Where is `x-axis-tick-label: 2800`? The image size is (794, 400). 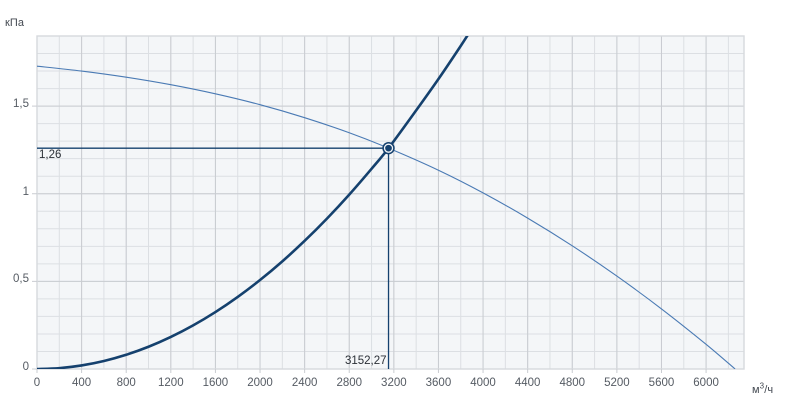 x-axis-tick-label: 2800 is located at coordinates (349, 383).